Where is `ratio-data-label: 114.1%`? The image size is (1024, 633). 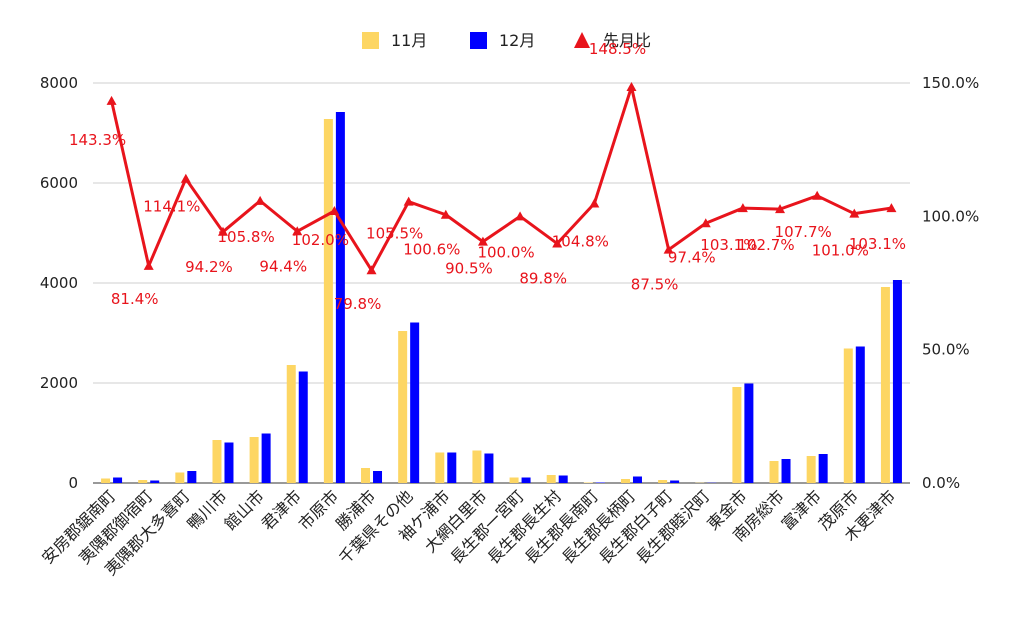 ratio-data-label: 114.1% is located at coordinates (171, 207).